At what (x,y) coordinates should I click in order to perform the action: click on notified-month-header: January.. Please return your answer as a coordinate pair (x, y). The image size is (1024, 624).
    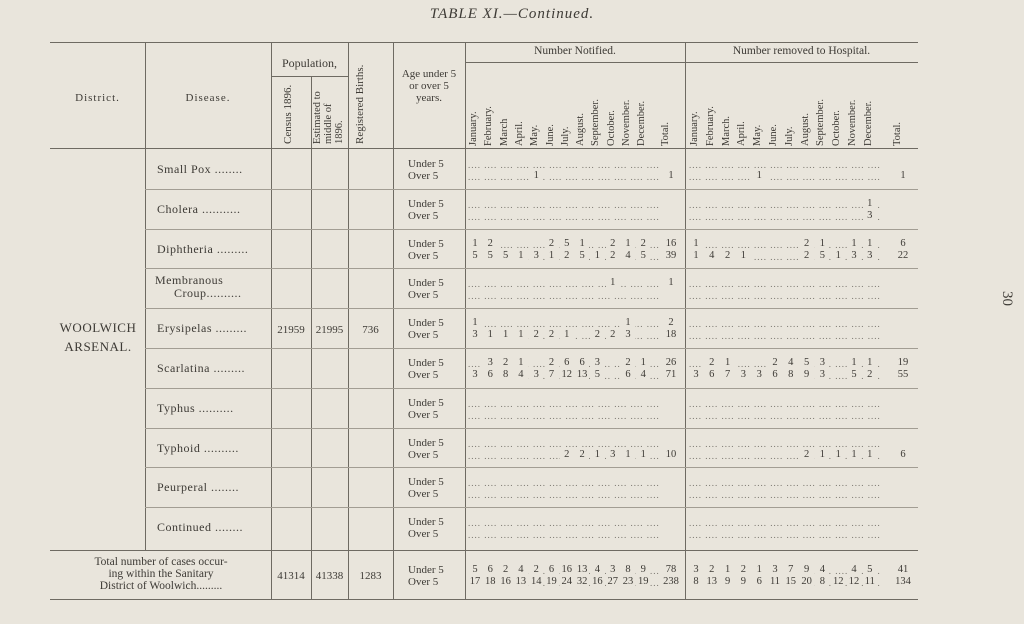
    Looking at the image, I should click on (473, 128).